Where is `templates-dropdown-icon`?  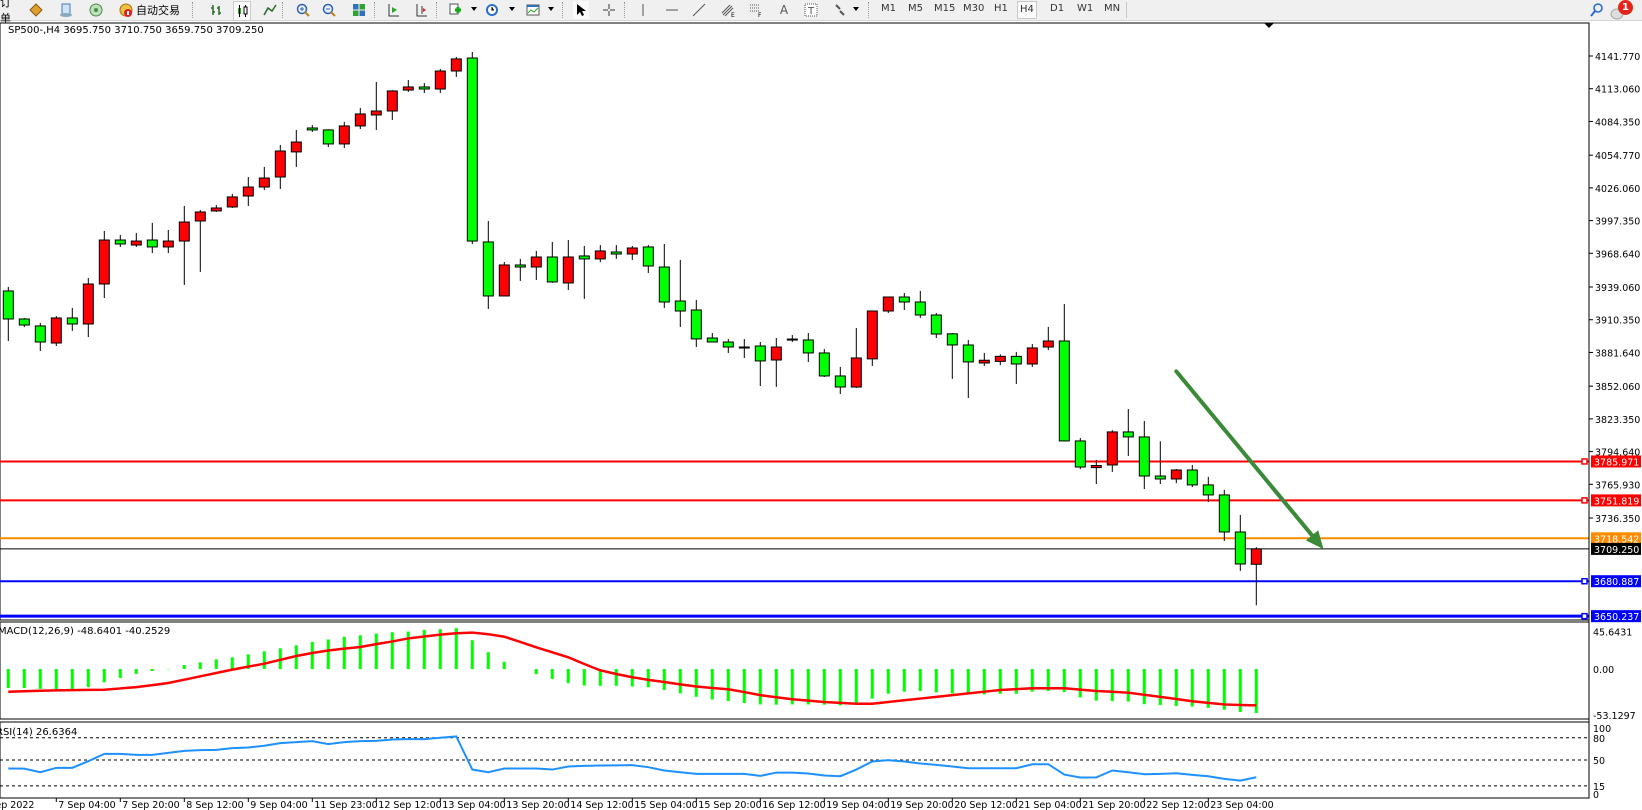
templates-dropdown-icon is located at coordinates (551, 9).